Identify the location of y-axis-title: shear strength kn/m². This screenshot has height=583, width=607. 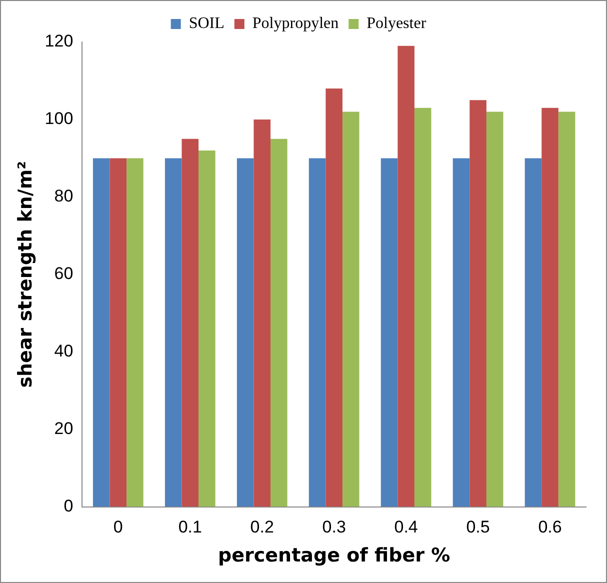
(25, 274).